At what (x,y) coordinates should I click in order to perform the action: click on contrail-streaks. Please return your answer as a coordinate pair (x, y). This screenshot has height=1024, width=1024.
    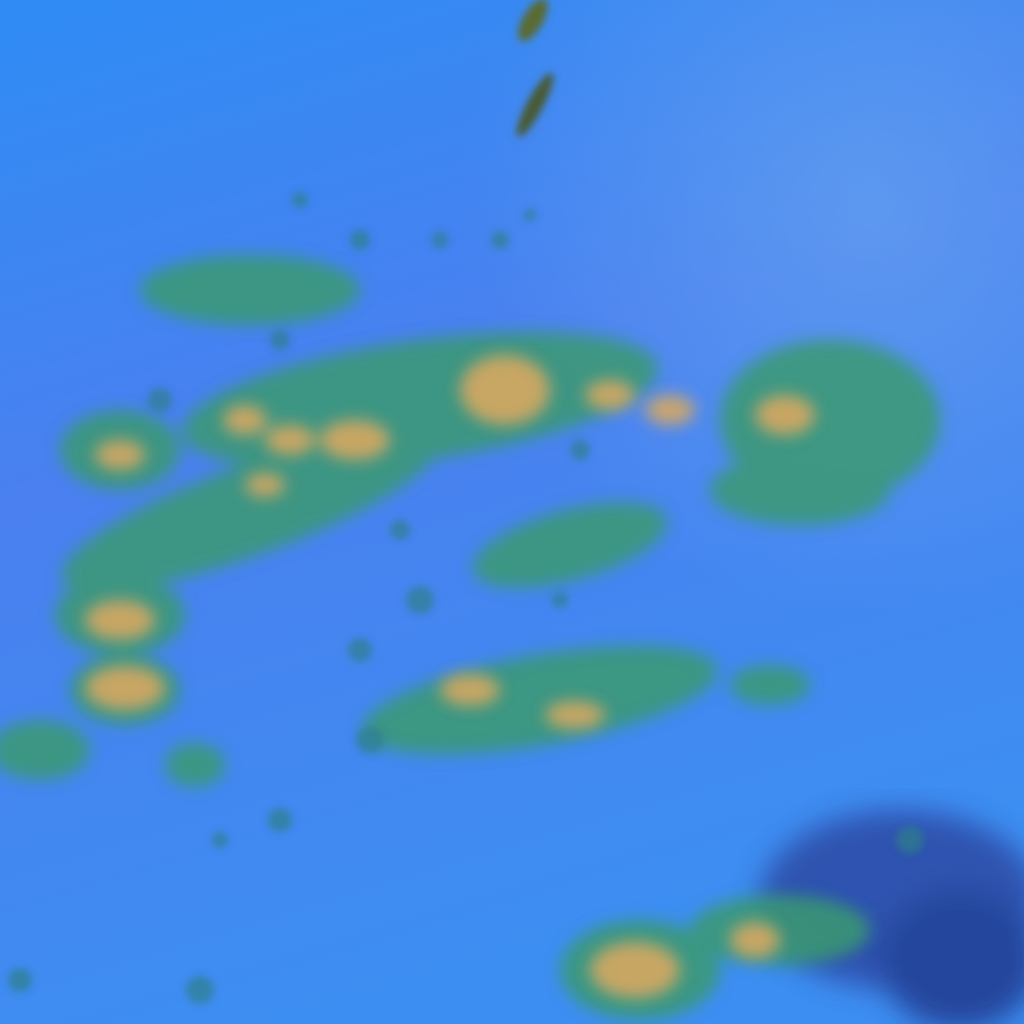
    Looking at the image, I should click on (535, 69).